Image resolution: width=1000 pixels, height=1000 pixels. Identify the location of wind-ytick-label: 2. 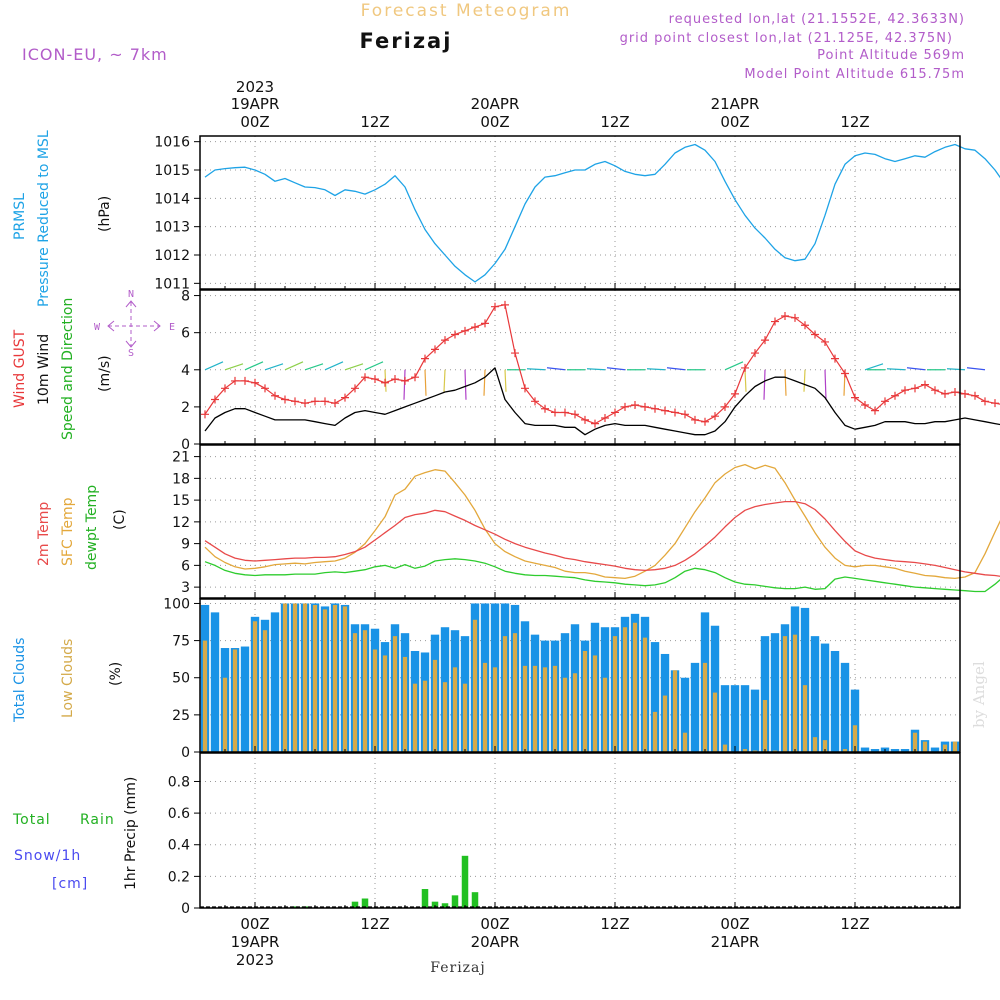
(185, 408).